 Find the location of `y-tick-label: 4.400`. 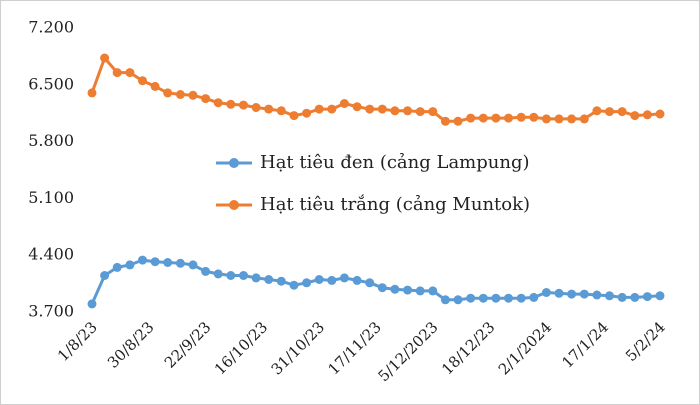

y-tick-label: 4.400 is located at coordinates (51, 254).